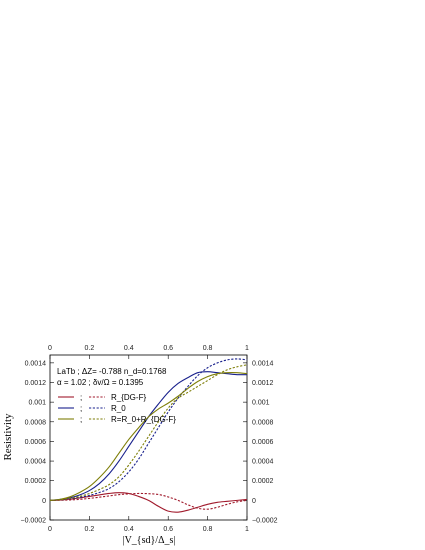 This screenshot has height=550, width=425. Describe the element at coordinates (263, 462) in the screenshot. I see `y-tick-label-right: 0.0004` at that location.